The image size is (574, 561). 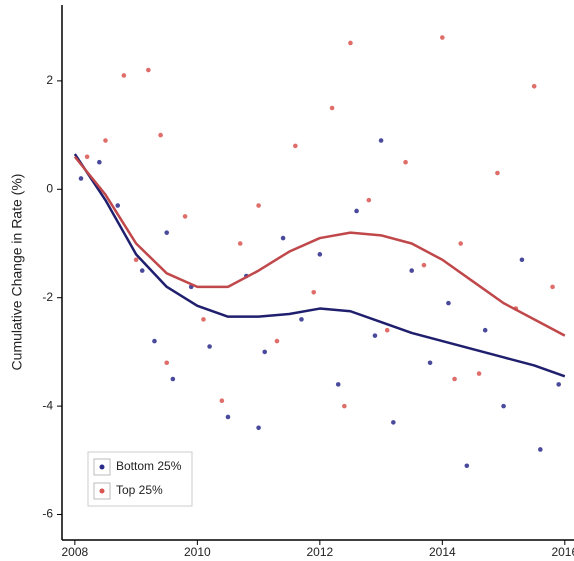 I want to click on legend-label: Bottom 25%, so click(x=149, y=466).